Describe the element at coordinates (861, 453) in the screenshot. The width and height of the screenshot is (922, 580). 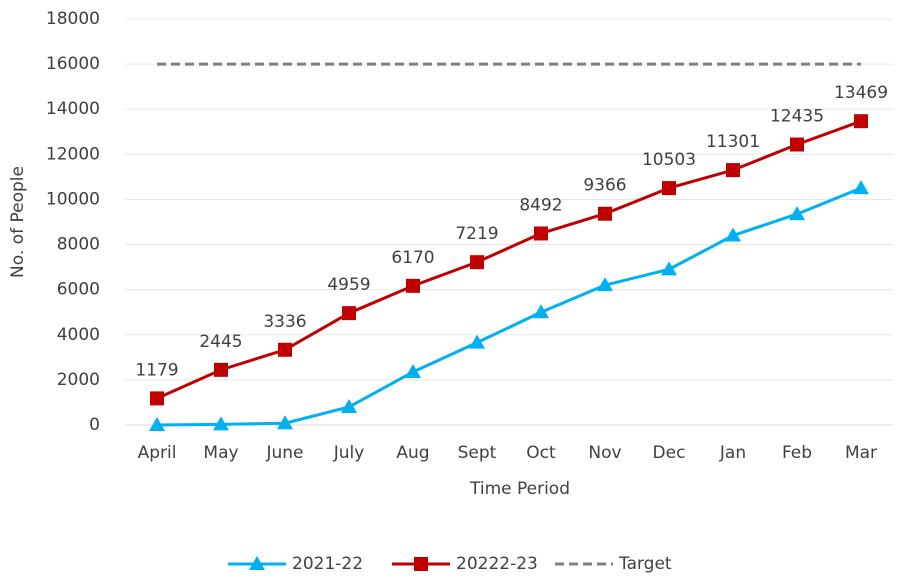
I see `x-tick-label: Mar` at that location.